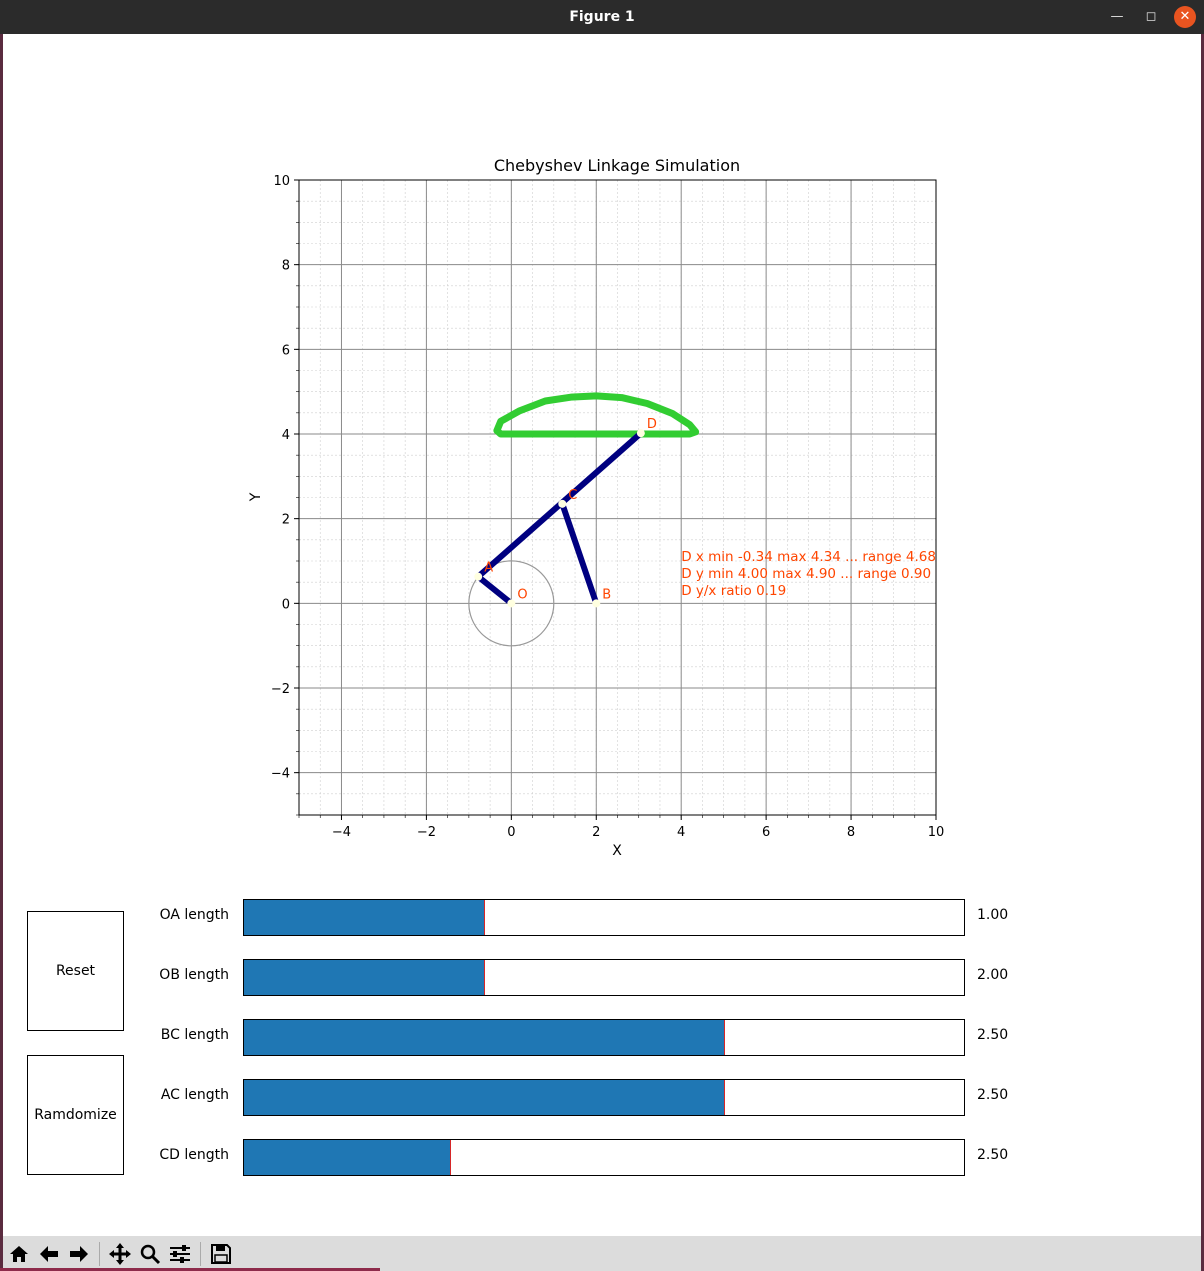  Describe the element at coordinates (640, 433) in the screenshot. I see `joint-d` at that location.